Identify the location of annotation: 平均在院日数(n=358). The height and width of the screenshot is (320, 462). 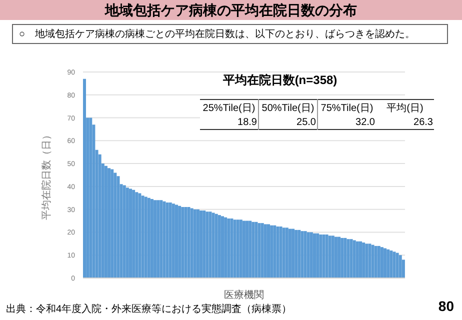
(280, 80).